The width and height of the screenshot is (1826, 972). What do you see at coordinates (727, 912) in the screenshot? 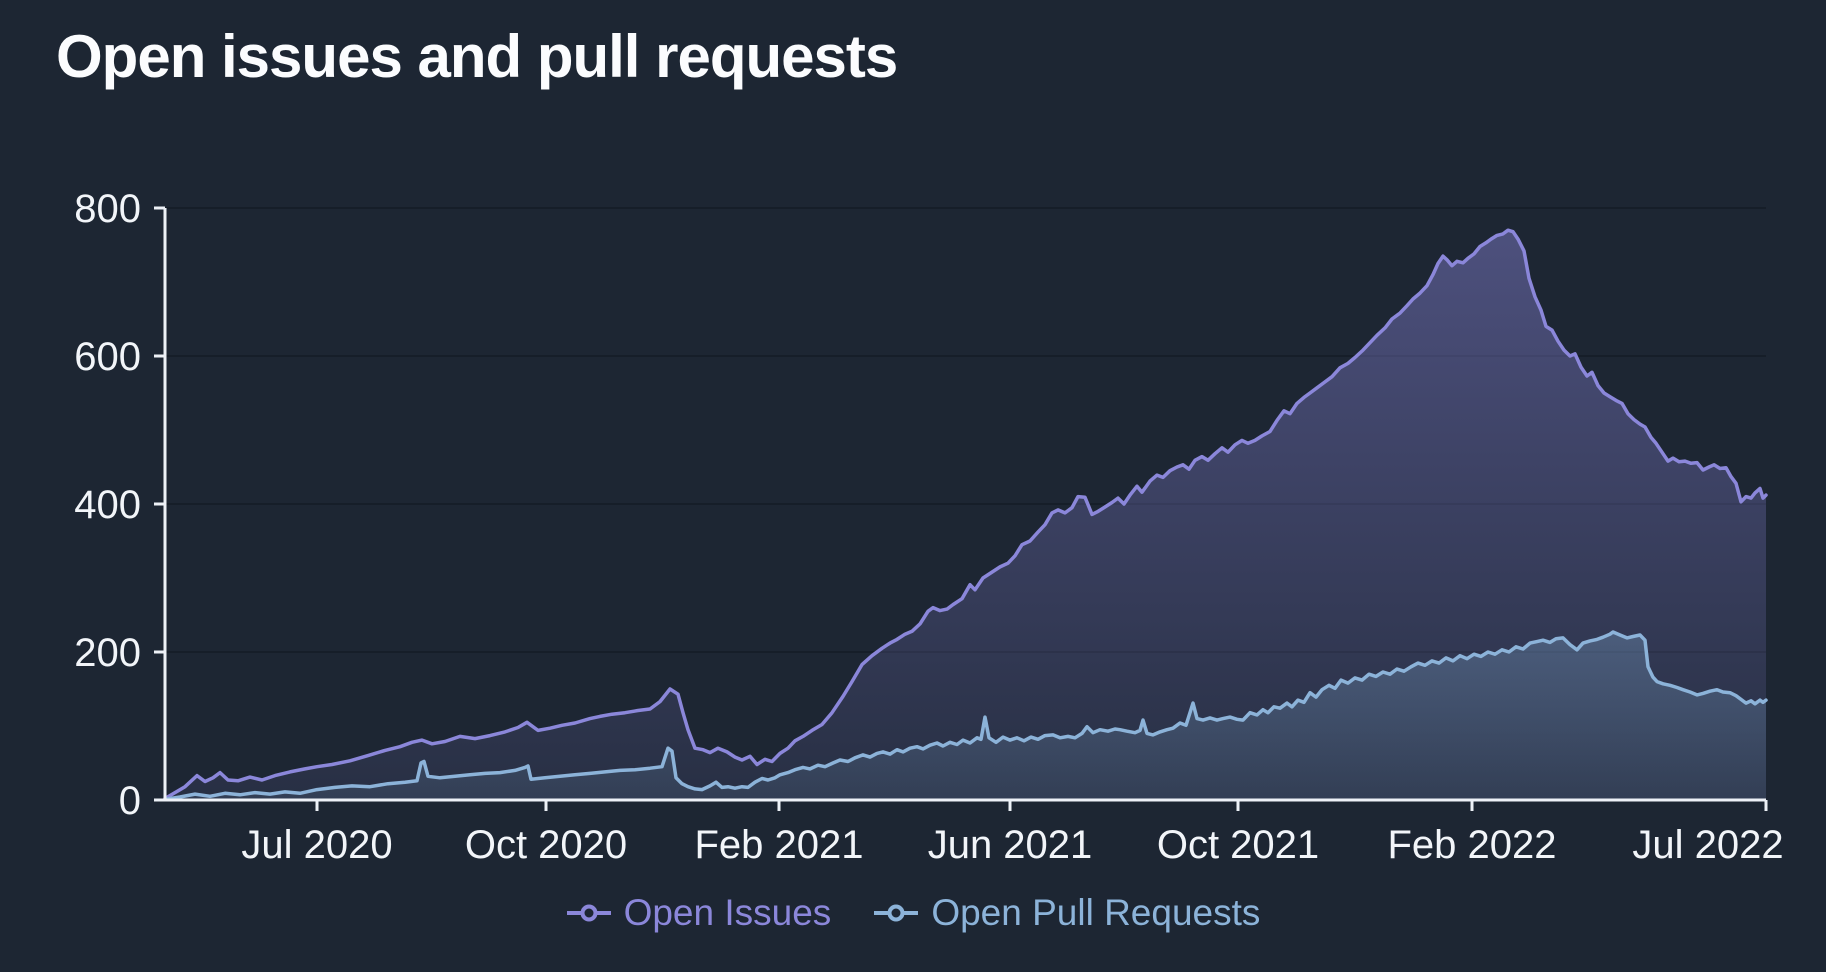
I see `legend-label-open-issues: Open Issues` at bounding box center [727, 912].